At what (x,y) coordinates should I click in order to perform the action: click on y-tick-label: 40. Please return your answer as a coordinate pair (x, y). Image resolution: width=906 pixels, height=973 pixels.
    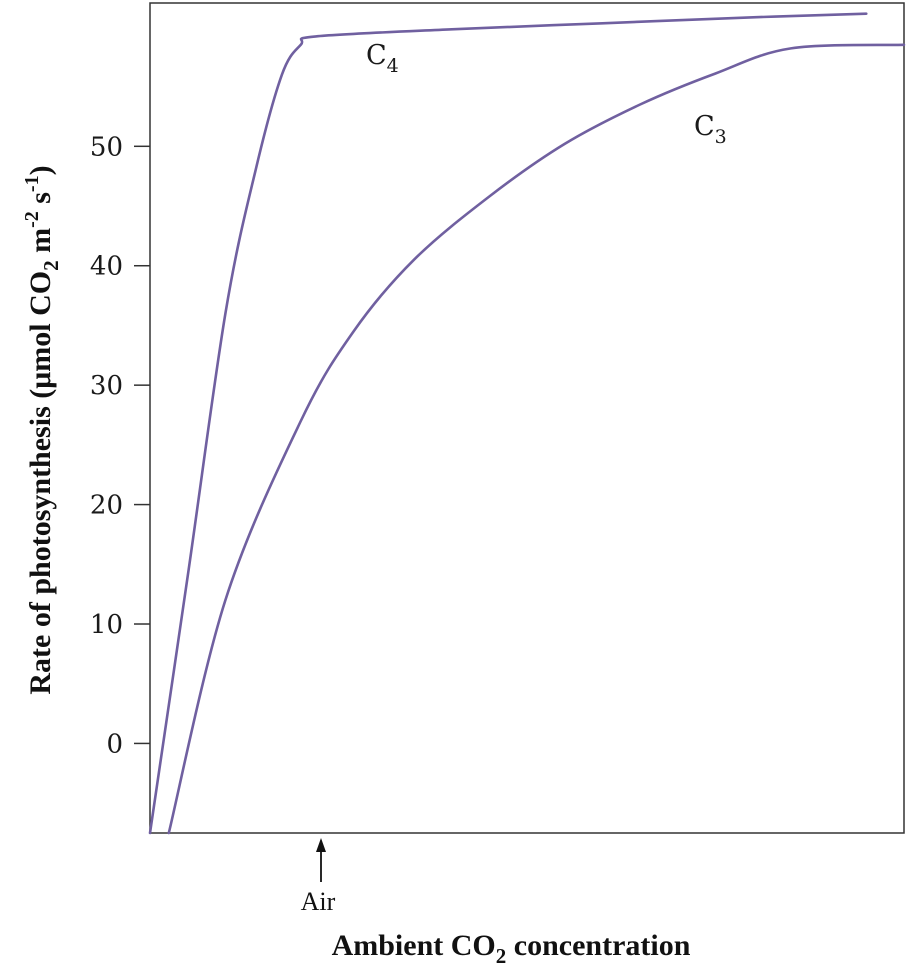
    Looking at the image, I should click on (106, 267).